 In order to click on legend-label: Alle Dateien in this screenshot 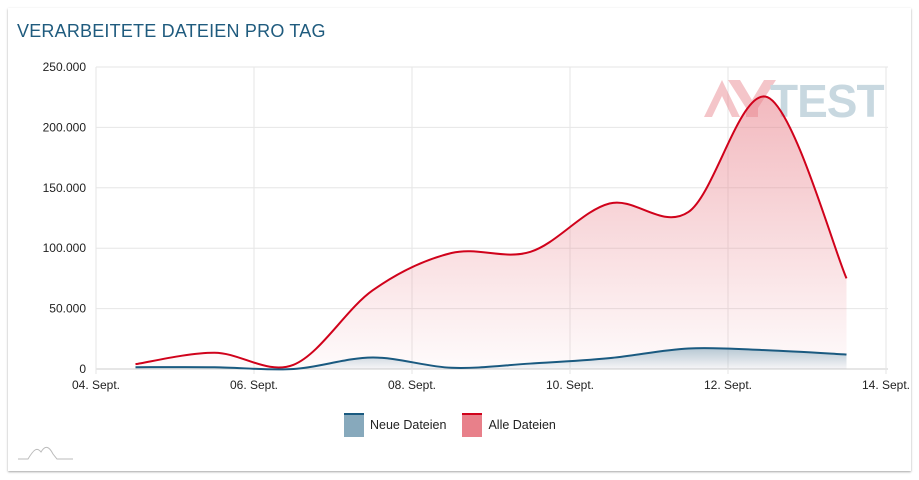, I will do `click(522, 425)`.